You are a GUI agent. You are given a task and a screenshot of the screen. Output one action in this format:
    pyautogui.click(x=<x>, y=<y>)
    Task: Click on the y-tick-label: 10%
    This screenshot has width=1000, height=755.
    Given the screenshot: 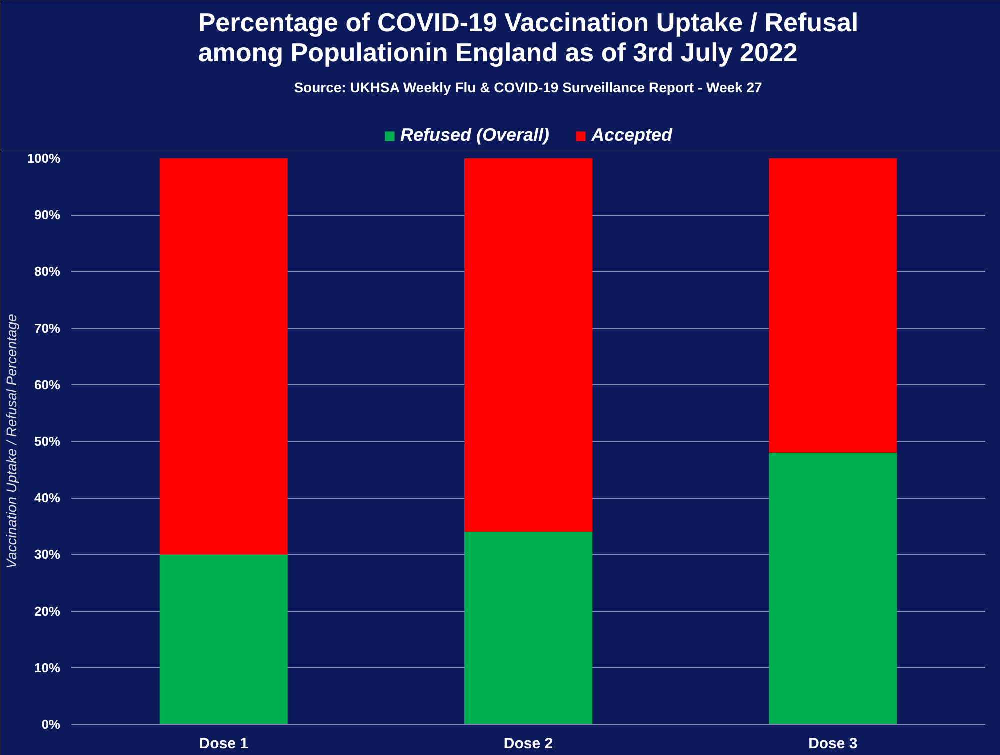 What is the action you would take?
    pyautogui.click(x=47, y=668)
    